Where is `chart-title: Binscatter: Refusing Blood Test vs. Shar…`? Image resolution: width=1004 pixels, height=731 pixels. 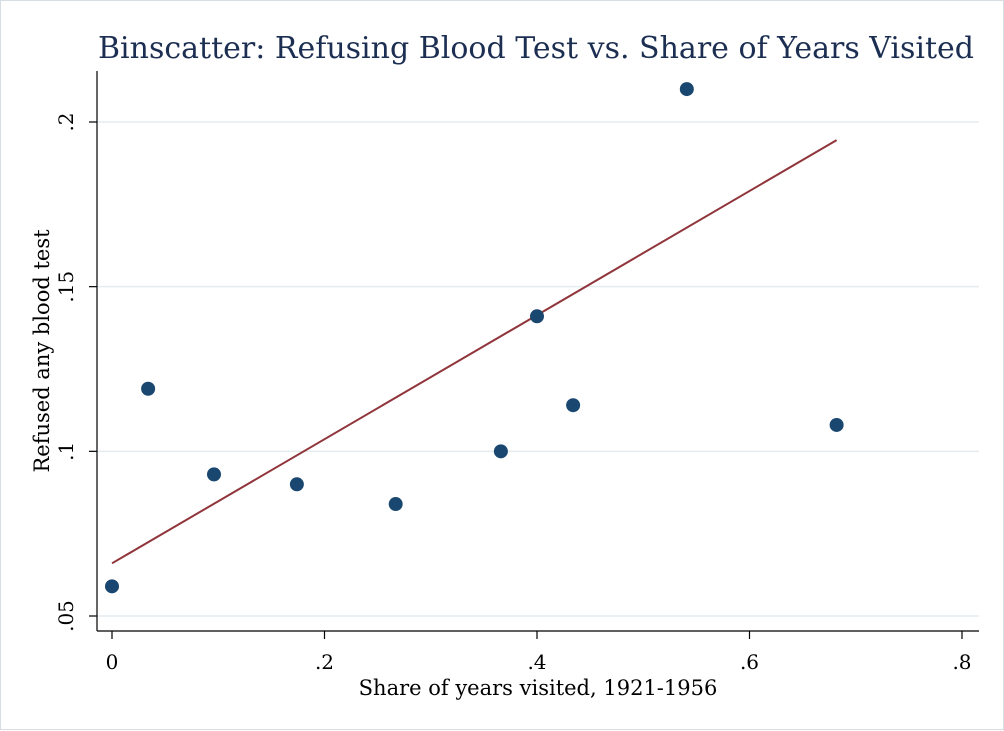
chart-title: Binscatter: Refusing Blood Test vs. Shar… is located at coordinates (536, 48).